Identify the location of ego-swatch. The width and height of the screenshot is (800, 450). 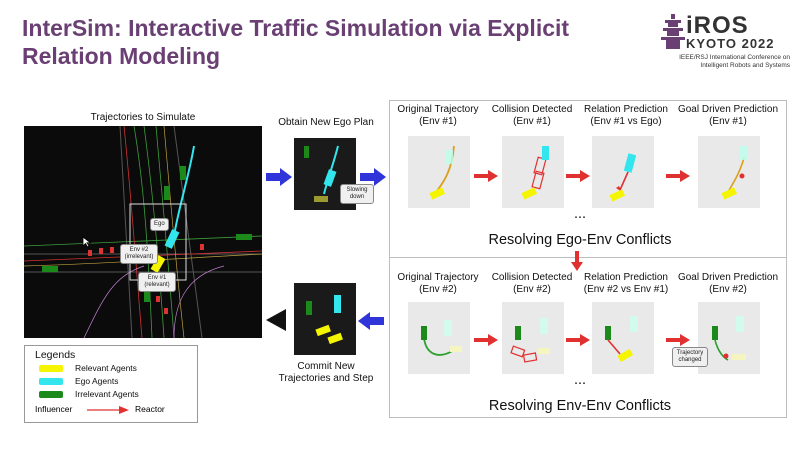
(51, 381).